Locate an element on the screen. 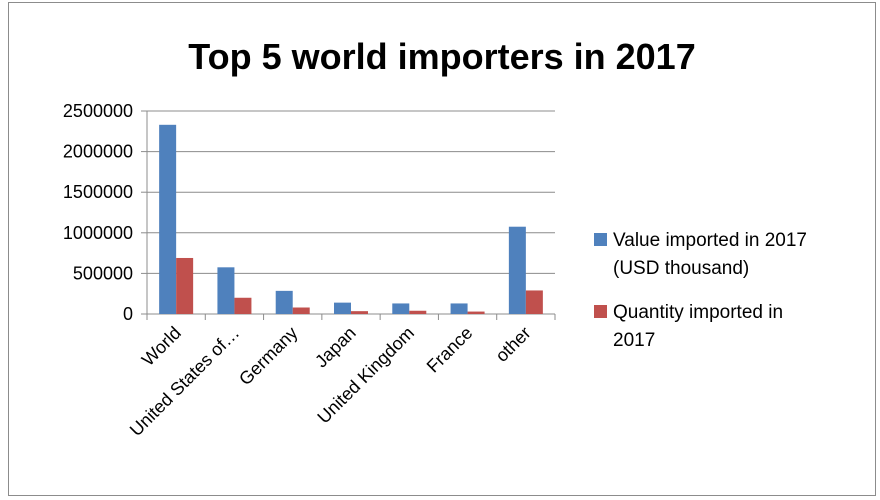 This screenshot has height=500, width=880. x-tick-label: France is located at coordinates (450, 350).